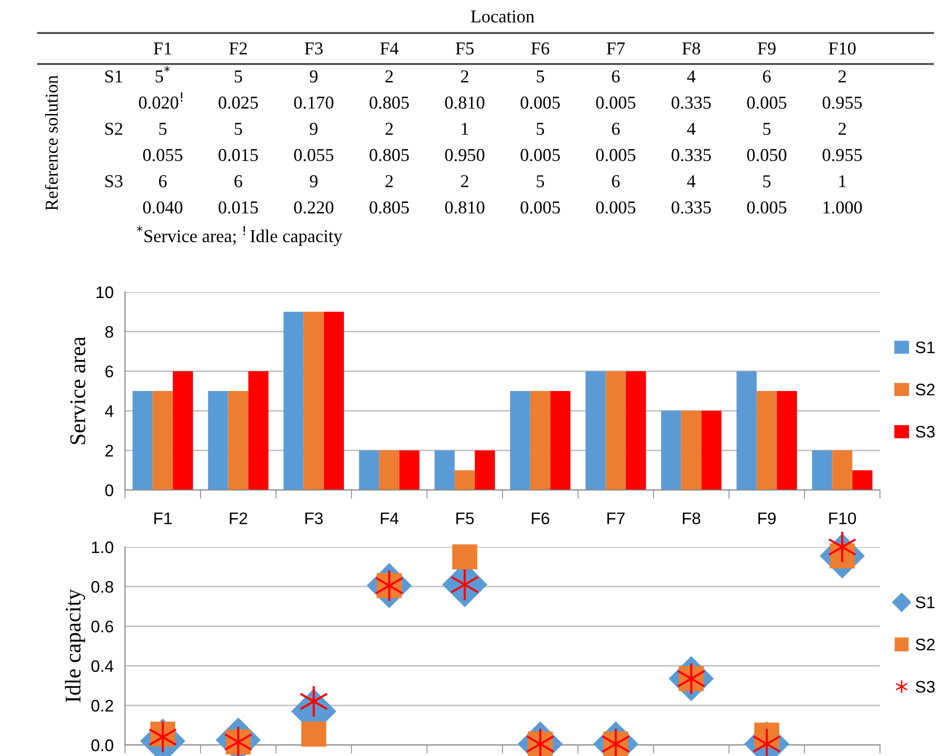 Image resolution: width=938 pixels, height=756 pixels. What do you see at coordinates (766, 155) in the screenshot?
I see `data-label: 0.050` at bounding box center [766, 155].